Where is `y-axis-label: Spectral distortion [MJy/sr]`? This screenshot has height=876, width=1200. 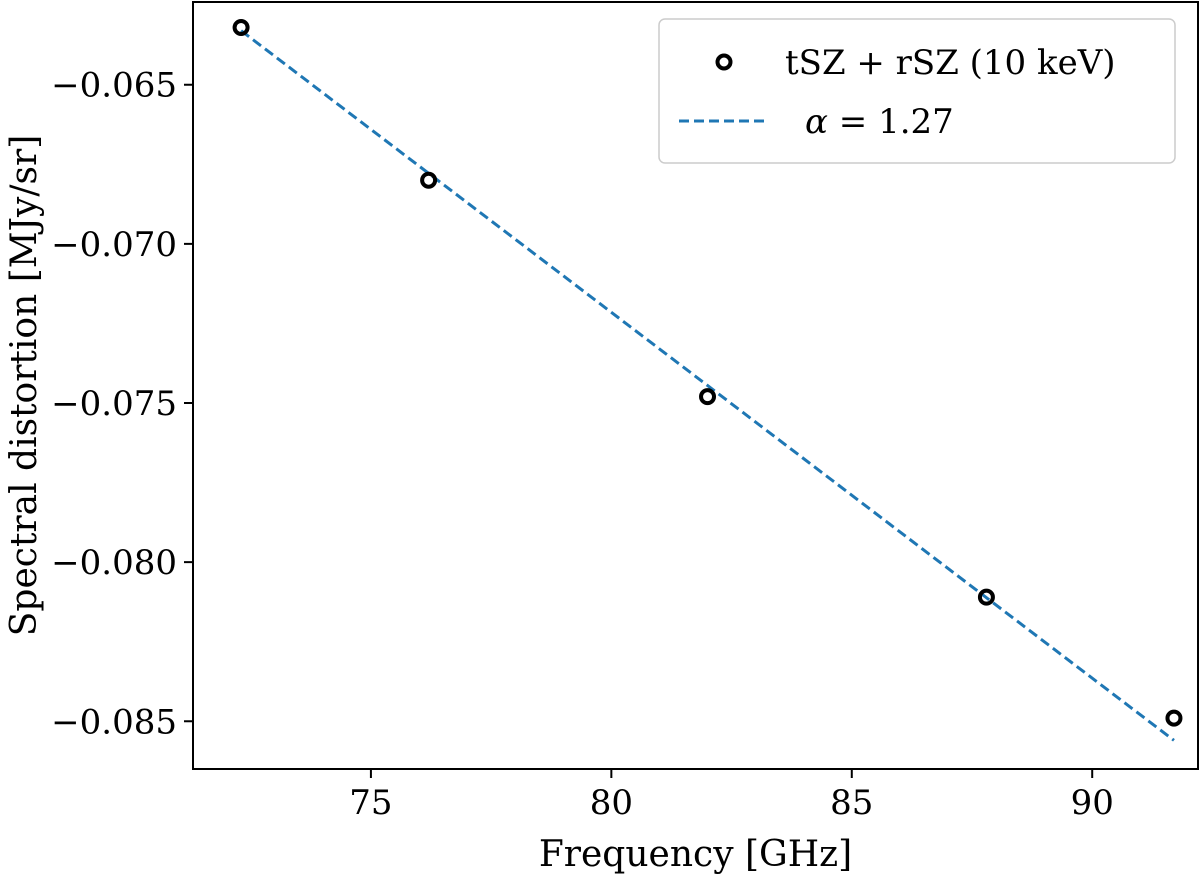
y-axis-label: Spectral distortion [MJy/sr] is located at coordinates (24, 385).